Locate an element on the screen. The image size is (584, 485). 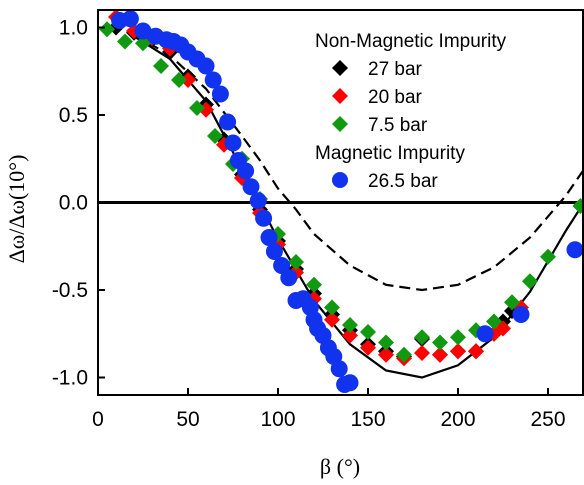
x-axis: 0 50 100 150 200 250 is located at coordinates (329, 409).